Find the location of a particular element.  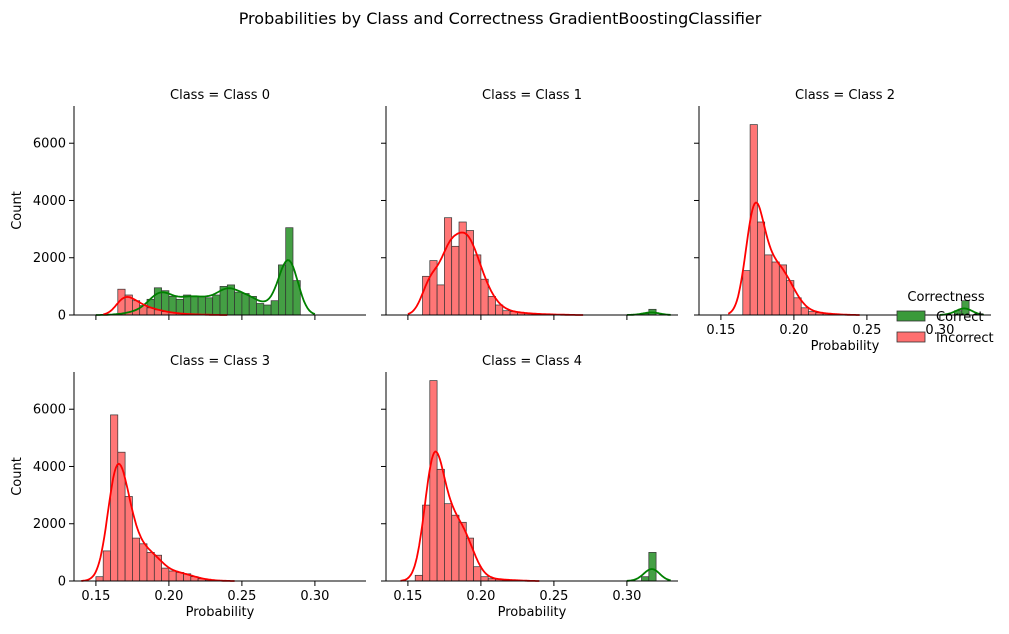

facet-panel: Class = Class 0 0 2000 4000 6000 Count is located at coordinates (188, 206).